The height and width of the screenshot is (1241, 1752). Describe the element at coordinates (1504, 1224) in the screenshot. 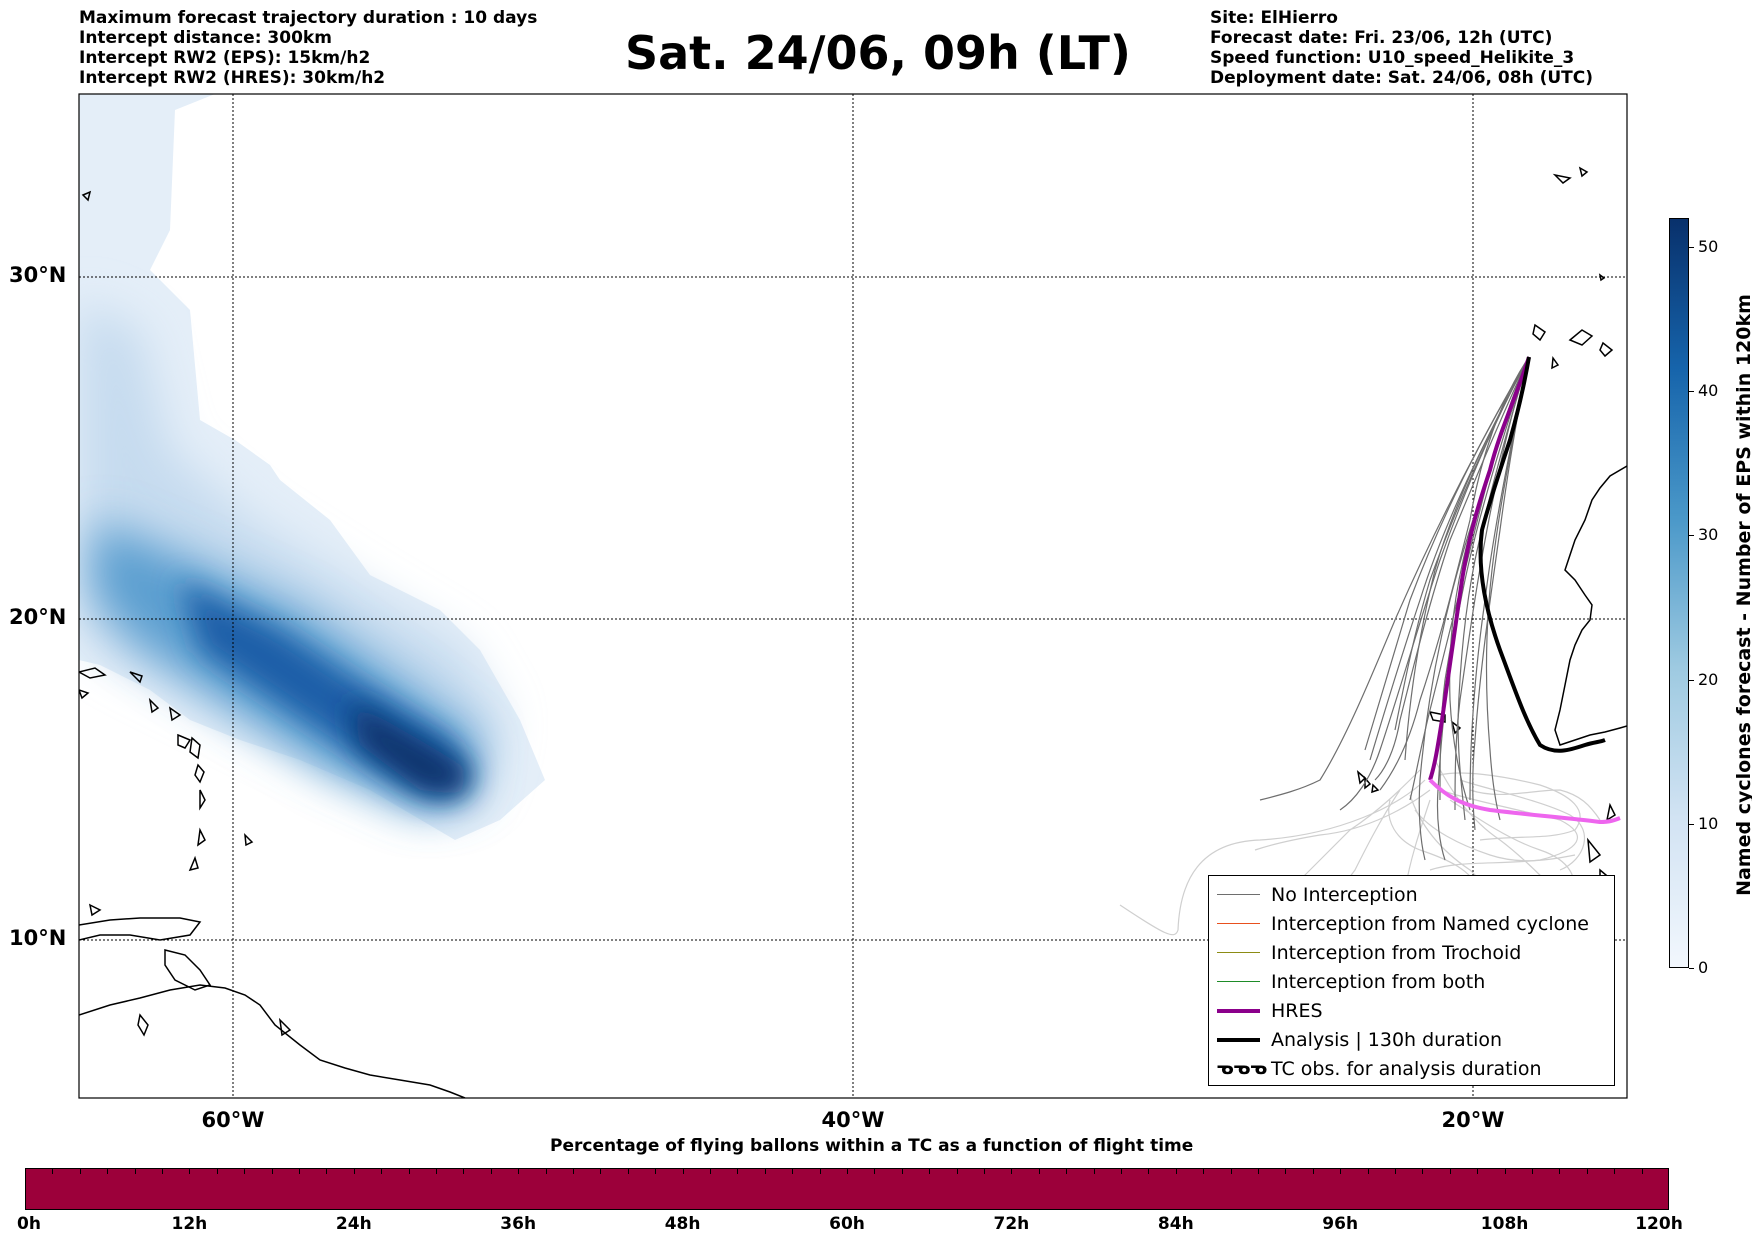

I see `bottom-bar-tick-label: 108h` at that location.